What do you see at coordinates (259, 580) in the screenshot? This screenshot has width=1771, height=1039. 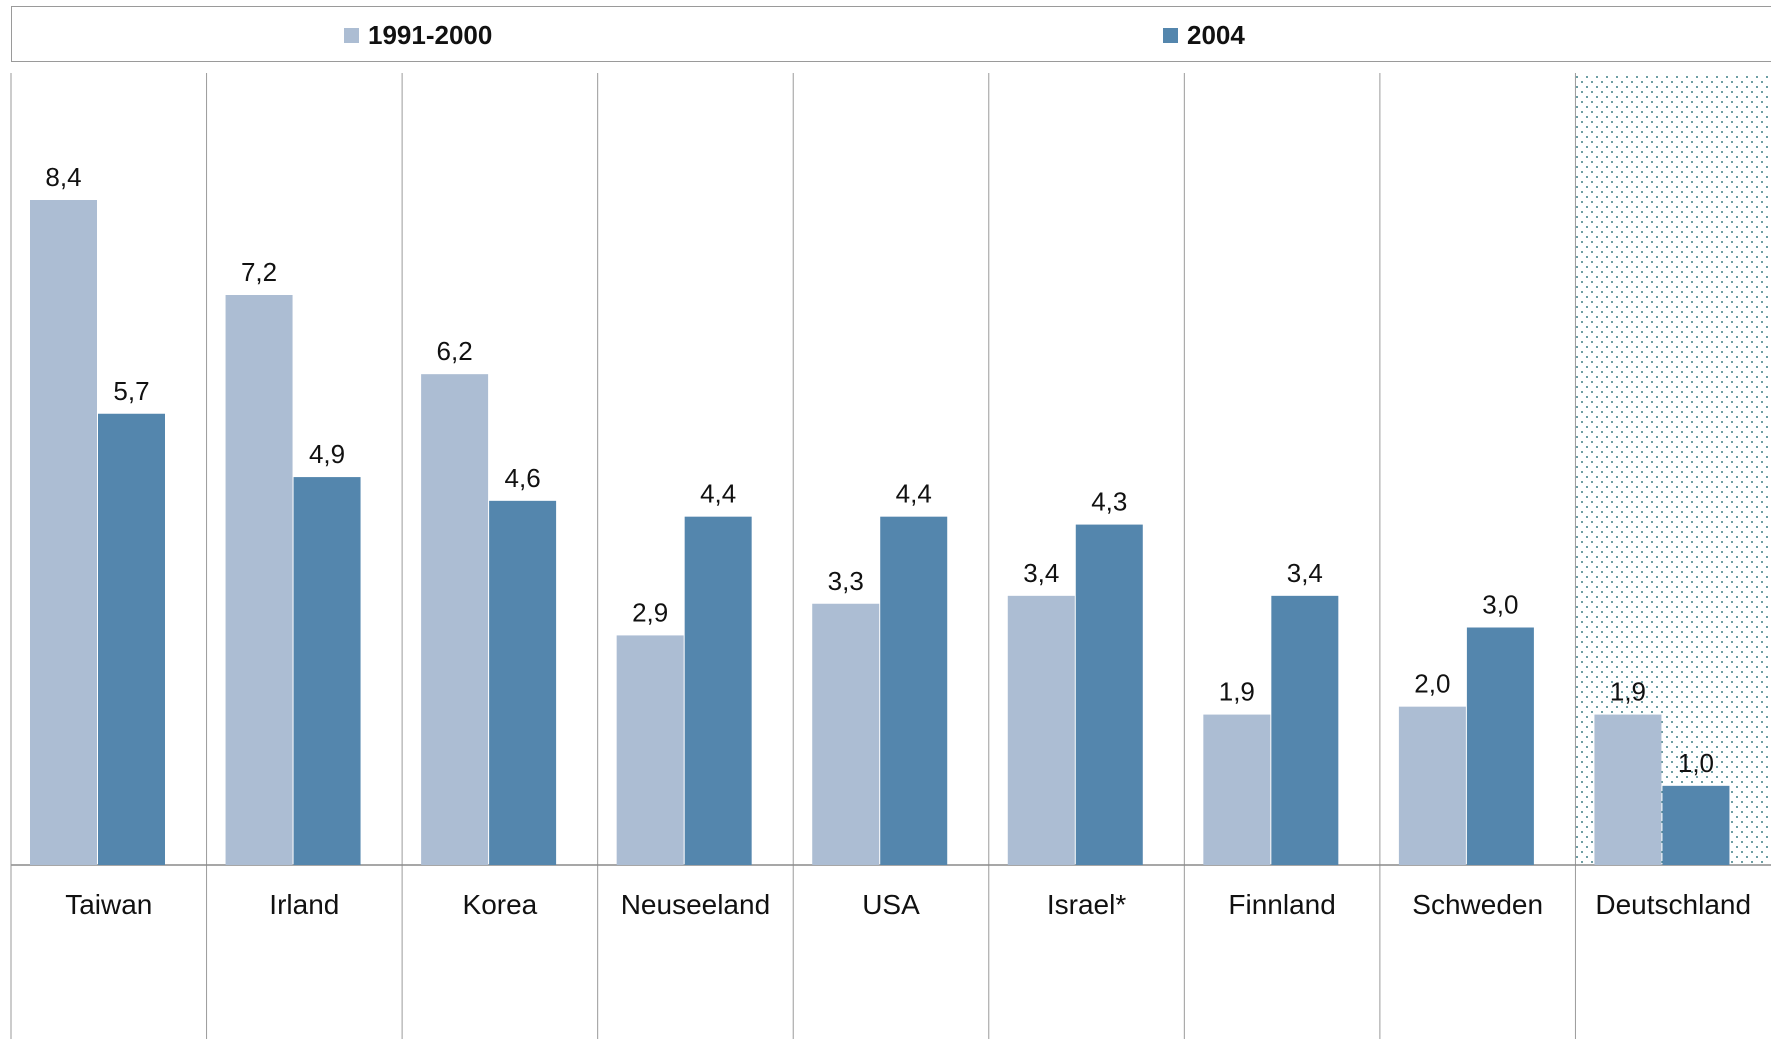 I see `bar-irland-1991-2000` at bounding box center [259, 580].